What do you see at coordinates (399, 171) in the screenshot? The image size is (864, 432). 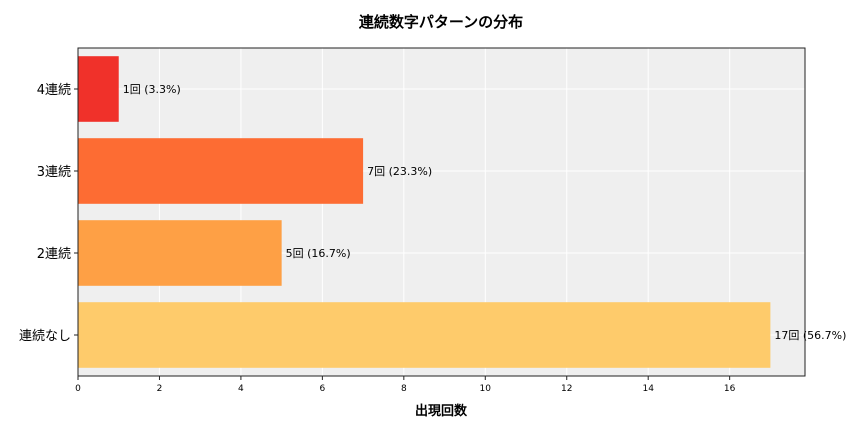 I see `data-label: 7回 (23.3%)` at bounding box center [399, 171].